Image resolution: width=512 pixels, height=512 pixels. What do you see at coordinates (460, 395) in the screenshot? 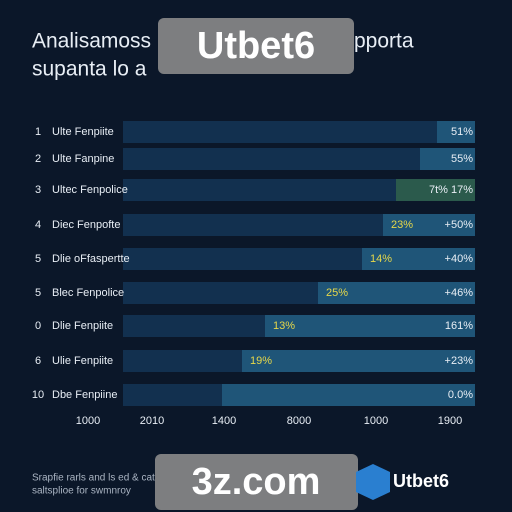
I see `row-value: 0.0%` at bounding box center [460, 395].